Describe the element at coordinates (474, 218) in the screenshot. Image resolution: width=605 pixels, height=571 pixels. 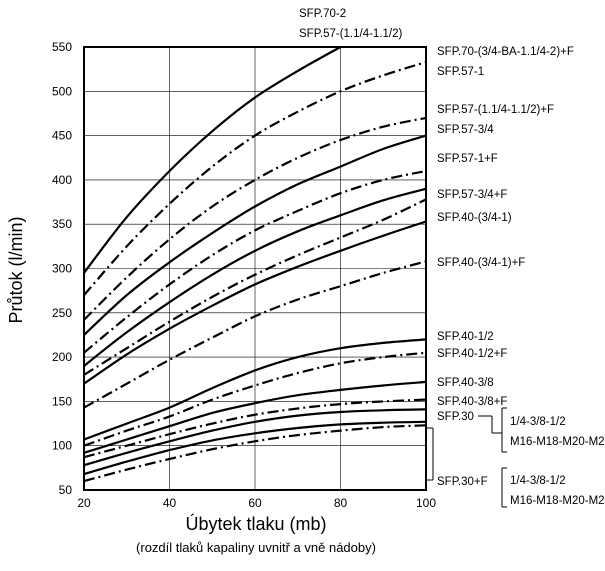
I see `right-label-6: SFP.40-(3/4-1)` at that location.